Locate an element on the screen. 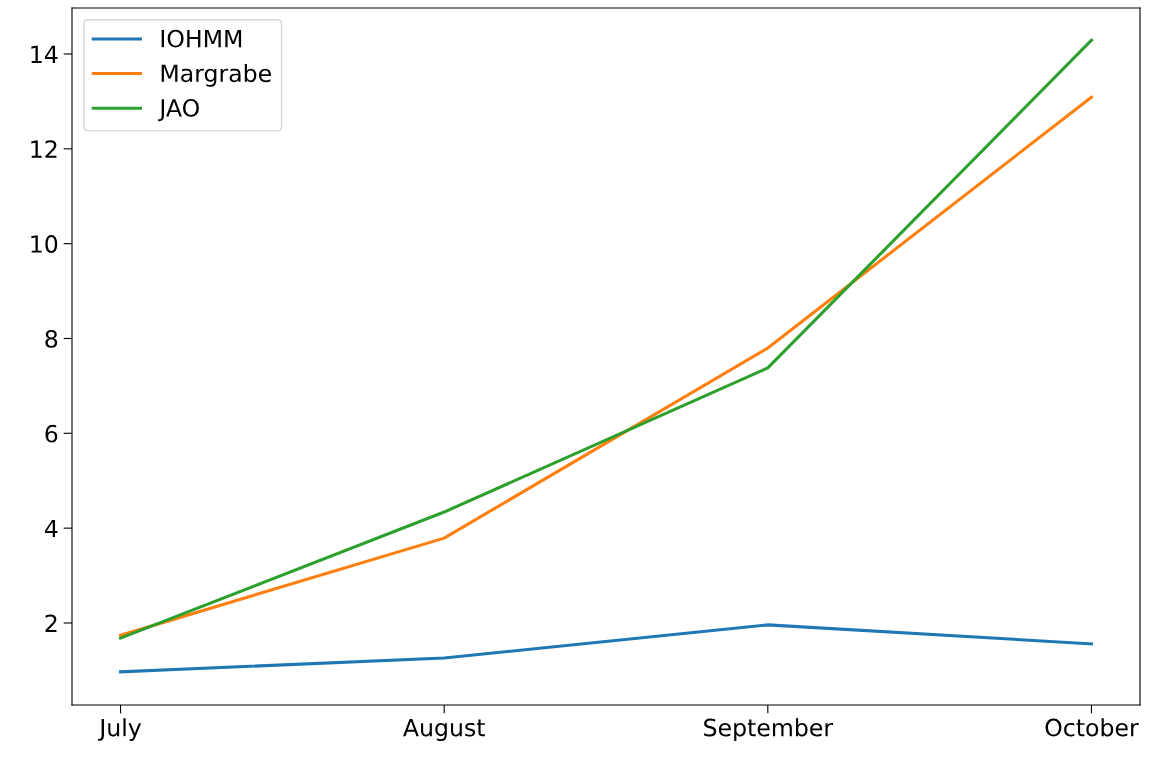  y-tick-label: 4 is located at coordinates (51, 528).